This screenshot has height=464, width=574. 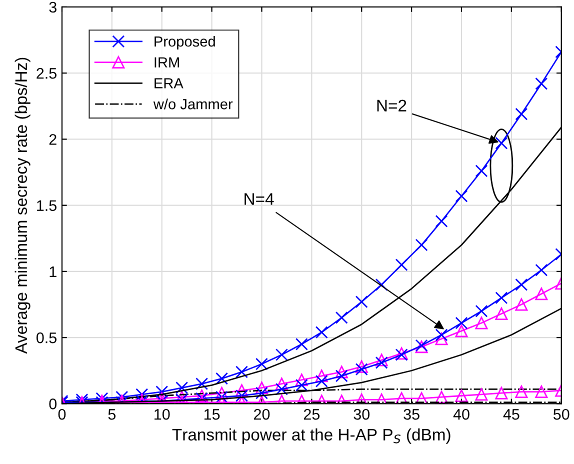 What do you see at coordinates (362, 414) in the screenshot?
I see `x-tick-label: 30` at bounding box center [362, 414].